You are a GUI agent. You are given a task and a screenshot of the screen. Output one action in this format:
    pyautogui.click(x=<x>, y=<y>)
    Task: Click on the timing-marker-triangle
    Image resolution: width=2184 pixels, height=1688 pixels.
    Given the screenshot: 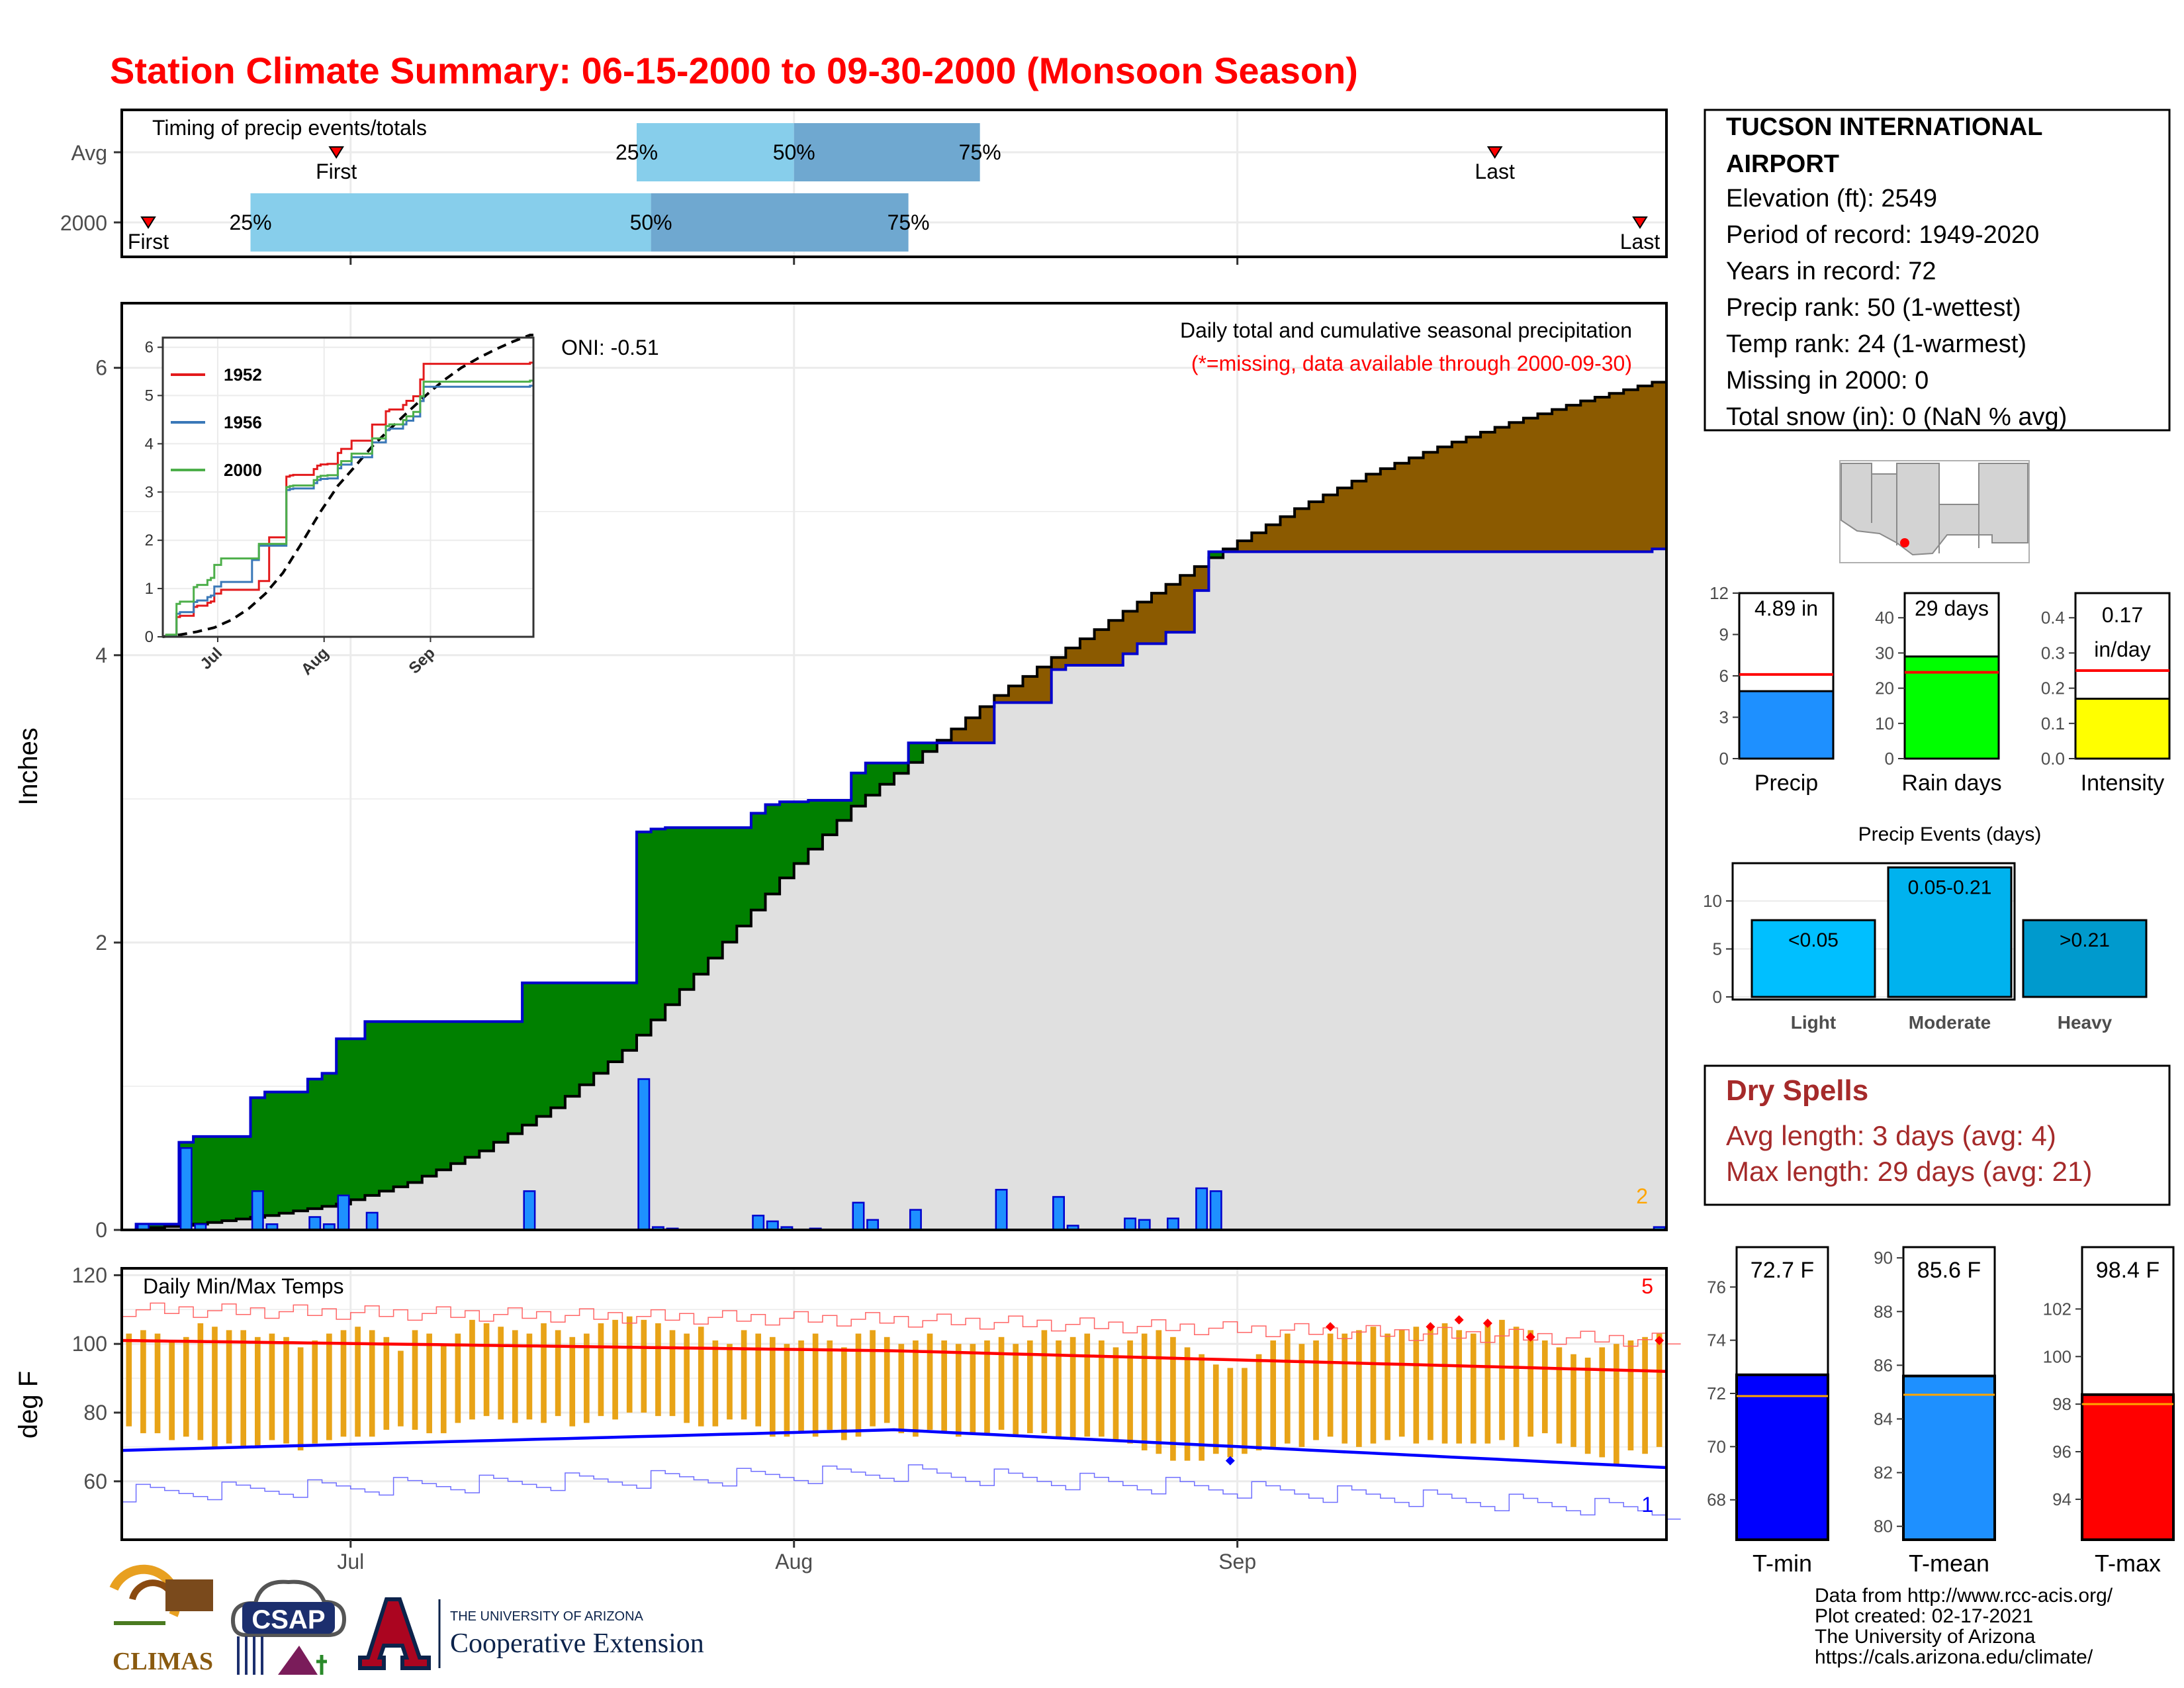 What is the action you would take?
    pyautogui.click(x=1640, y=222)
    